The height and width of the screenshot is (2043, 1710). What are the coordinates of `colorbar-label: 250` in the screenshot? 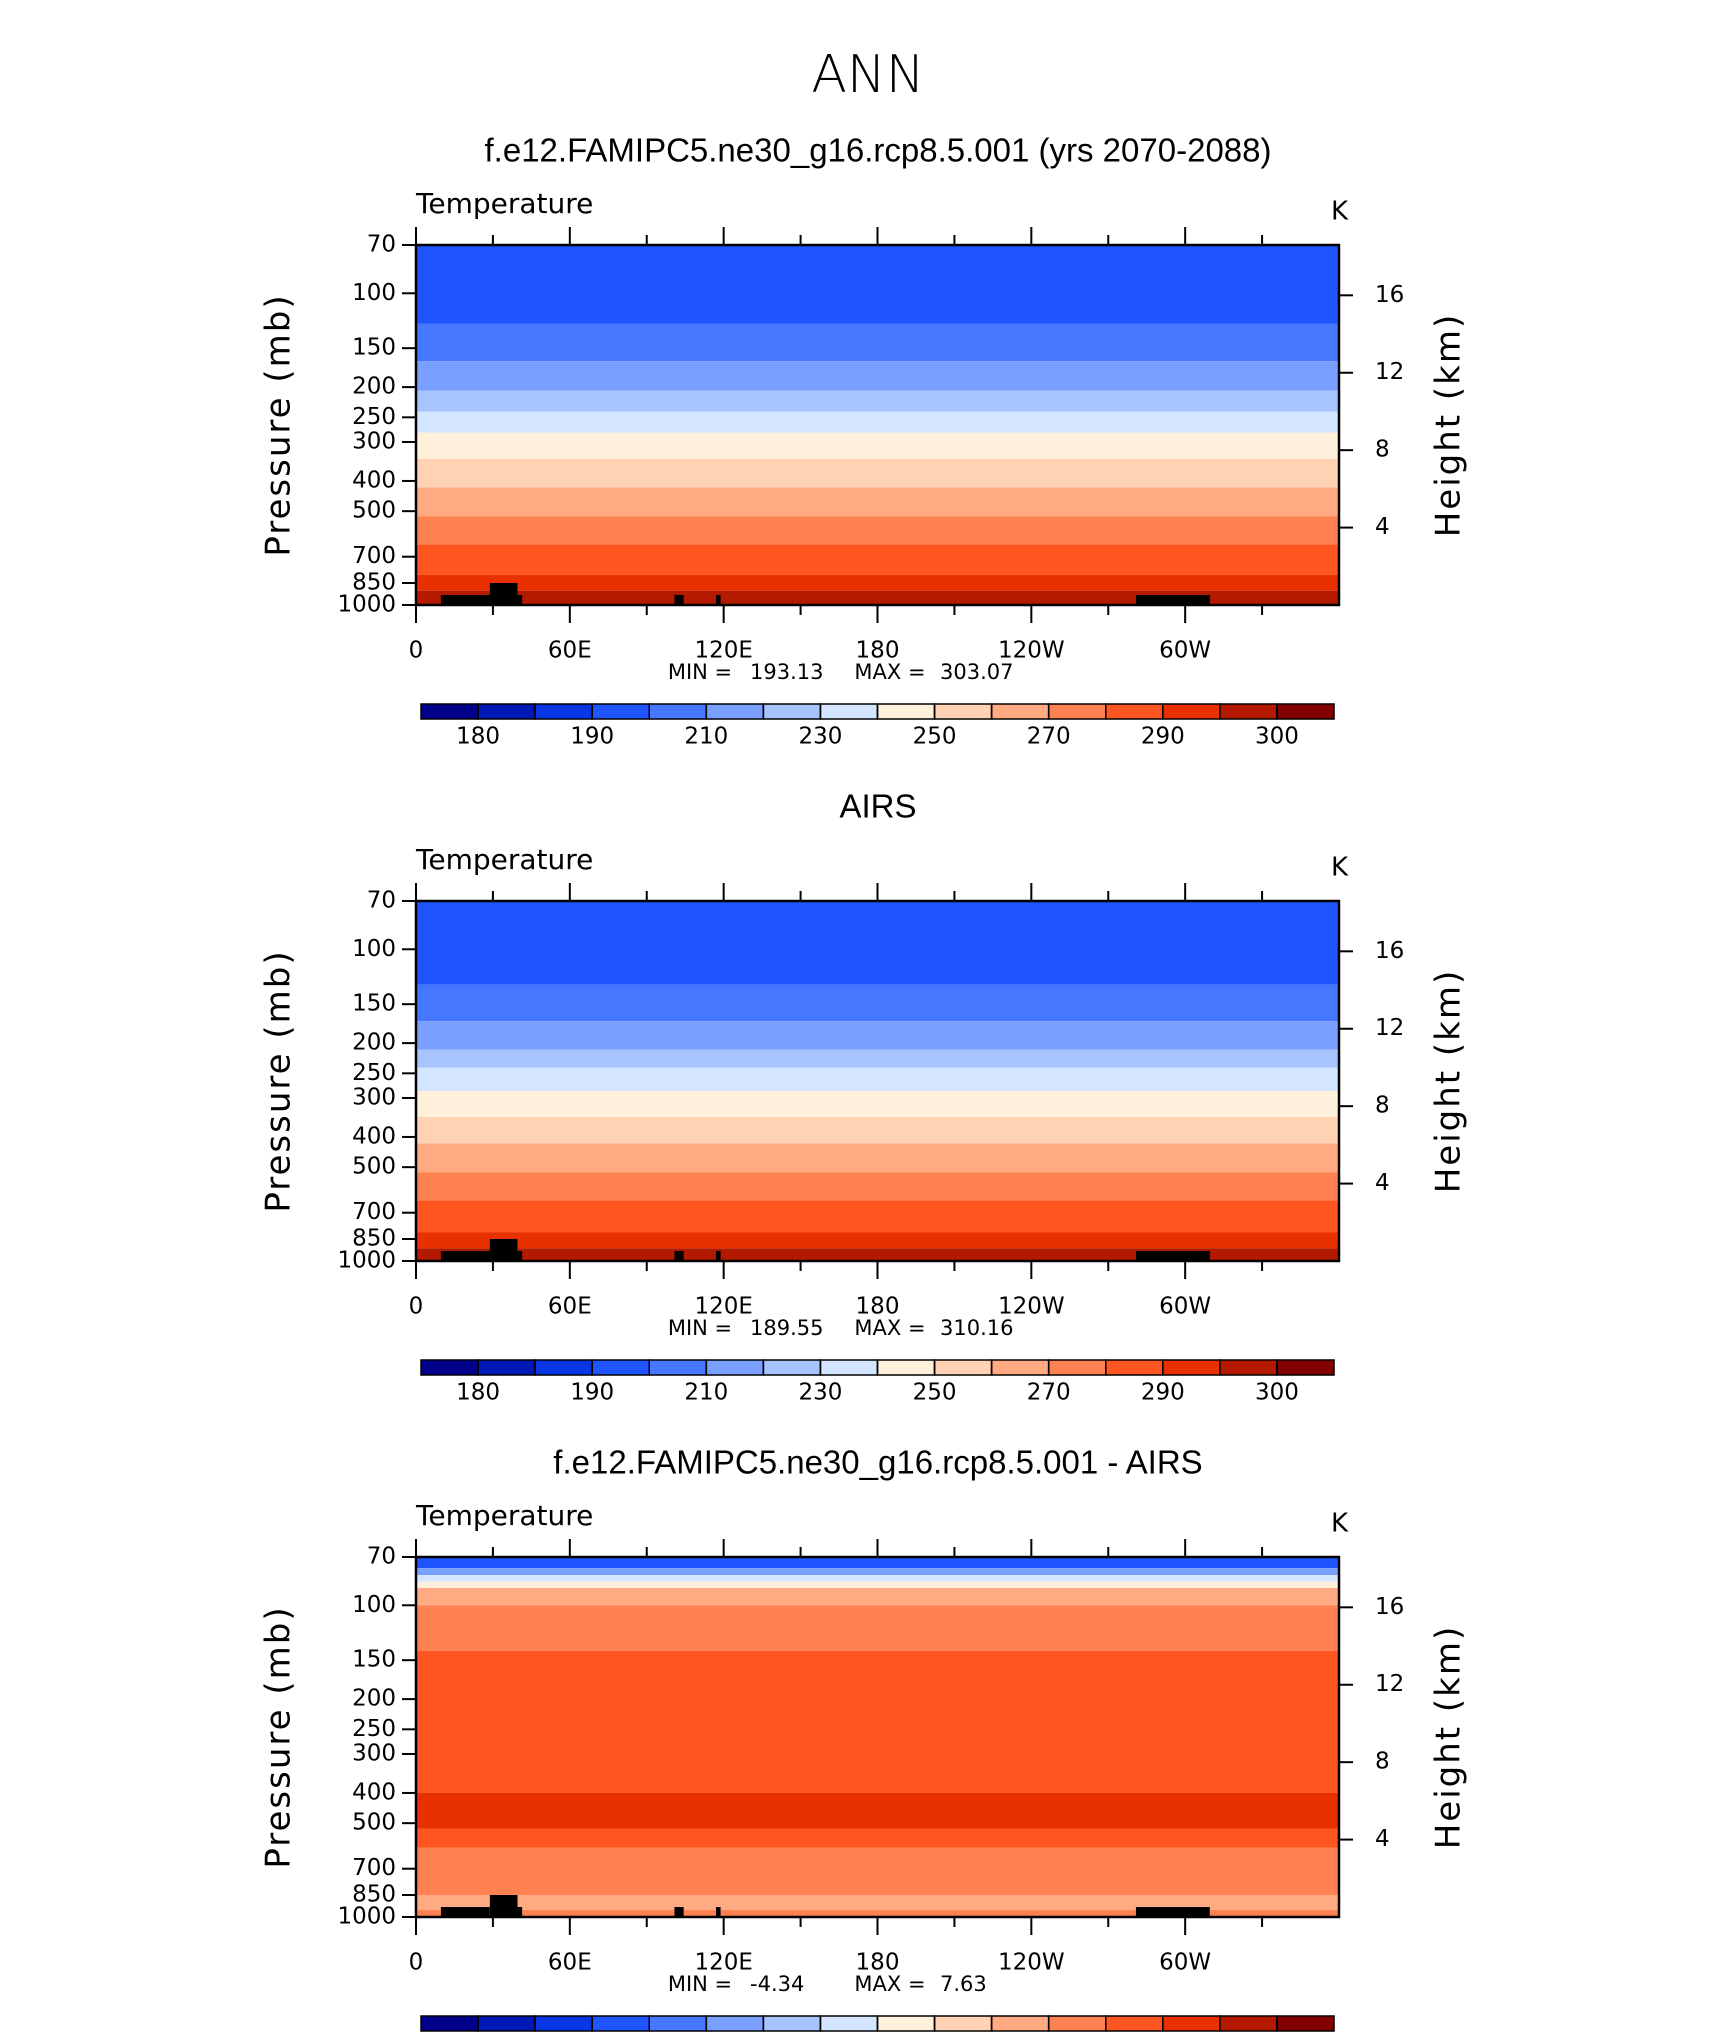 It's located at (935, 1393).